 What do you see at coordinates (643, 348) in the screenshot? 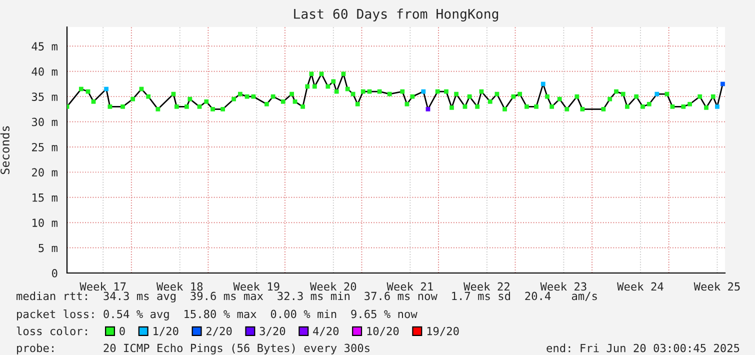
I see `text: end: Fri Jun 20 03:00:45 2025` at bounding box center [643, 348].